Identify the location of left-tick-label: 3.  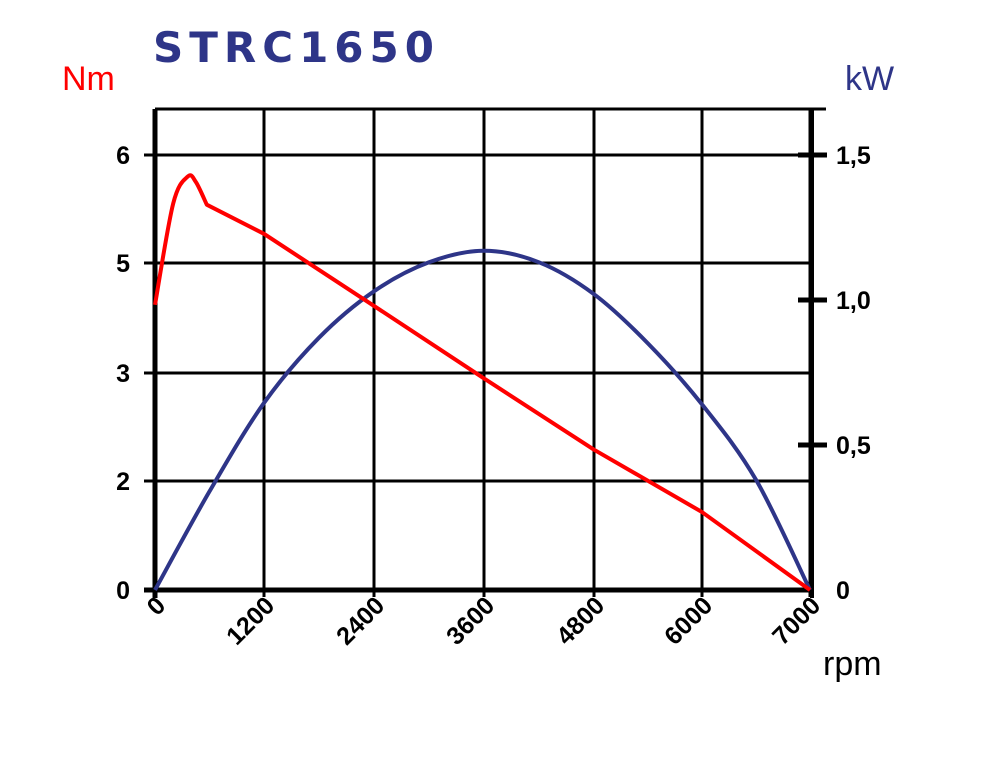
(123, 374).